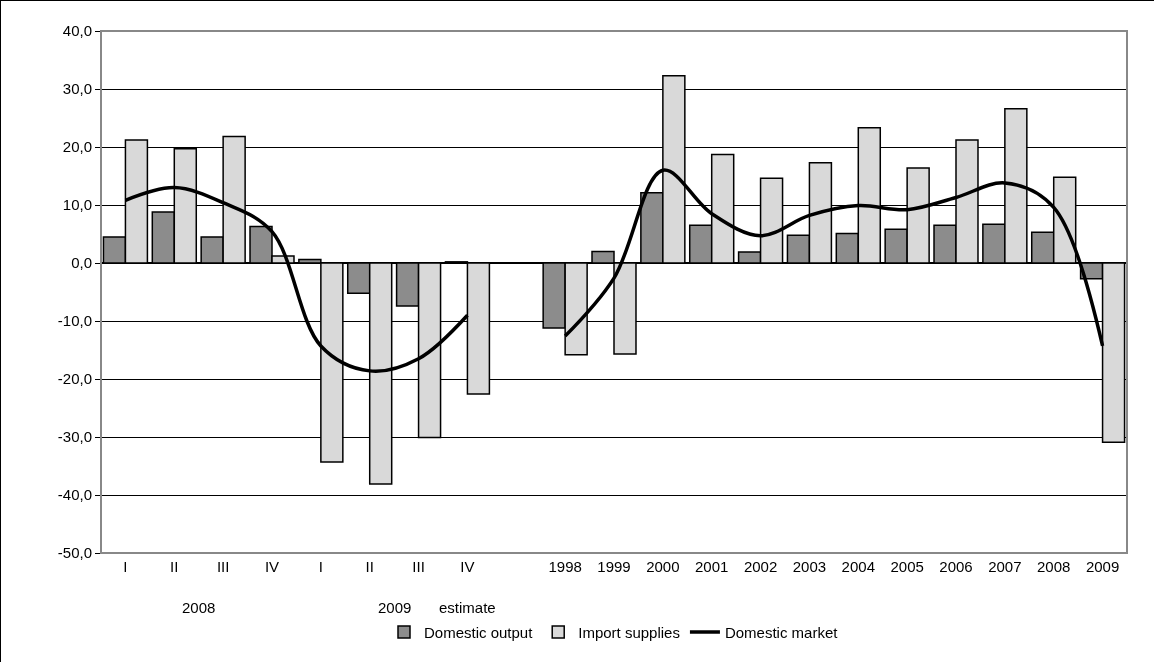  I want to click on y-tick-label: -10,0, so click(74, 321).